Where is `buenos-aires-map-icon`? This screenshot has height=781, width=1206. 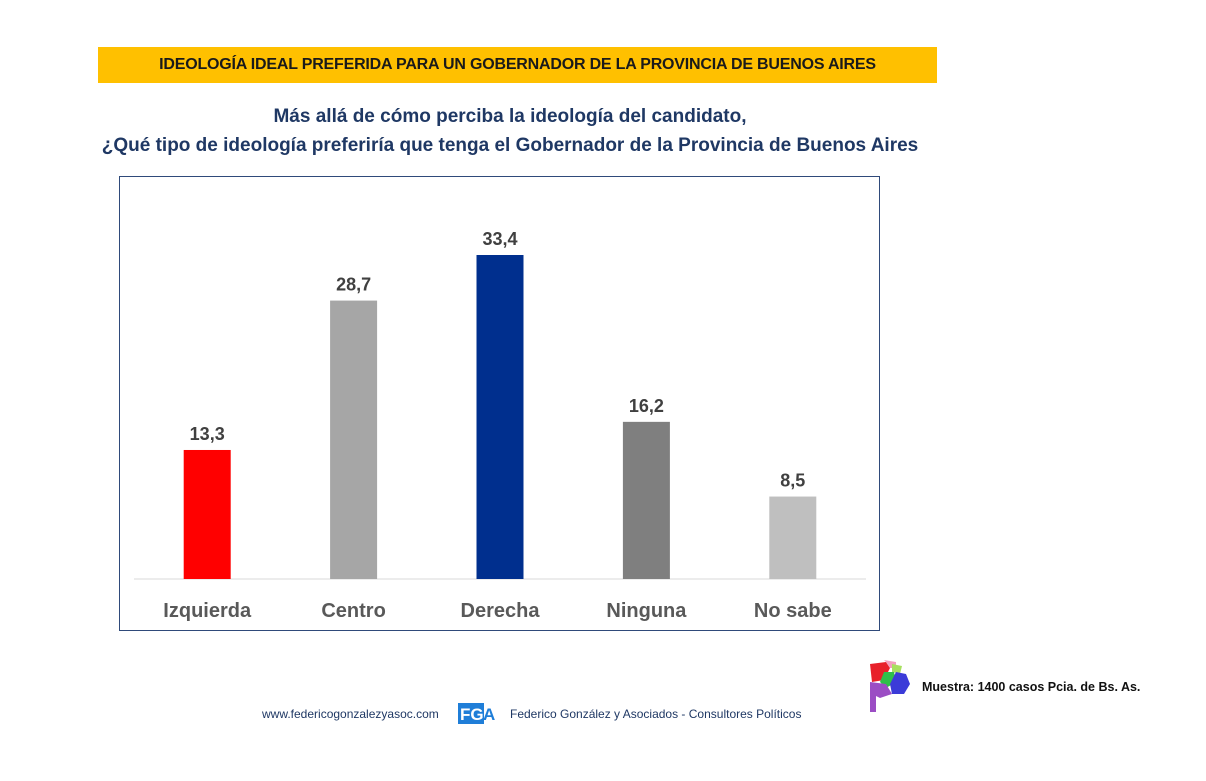
buenos-aires-map-icon is located at coordinates (890, 686).